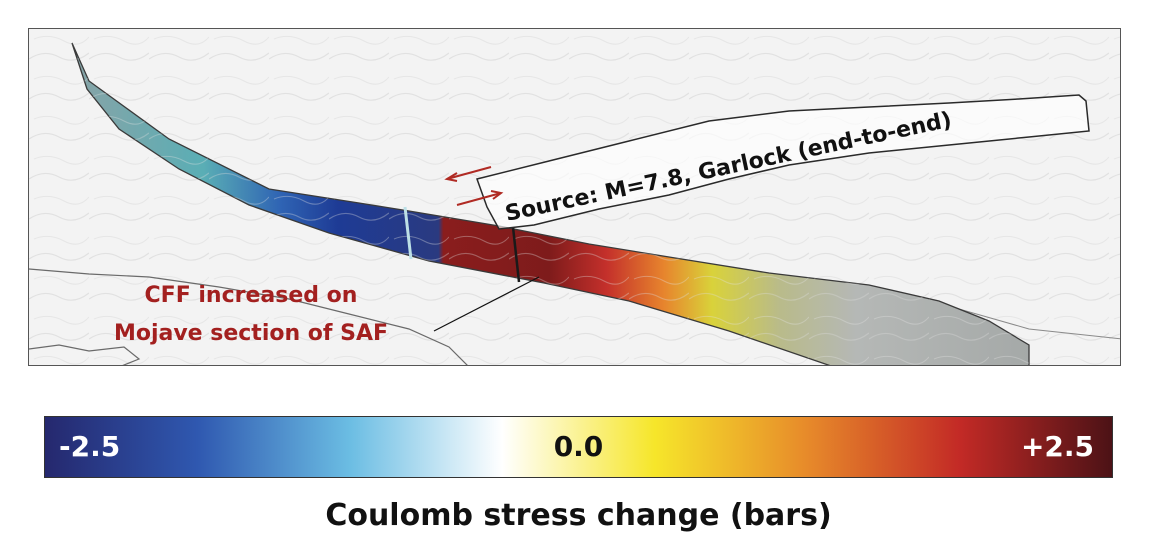 This screenshot has height=551, width=1157. Describe the element at coordinates (1057, 446) in the screenshot. I see `colorbar-max-label: +2.5` at that location.